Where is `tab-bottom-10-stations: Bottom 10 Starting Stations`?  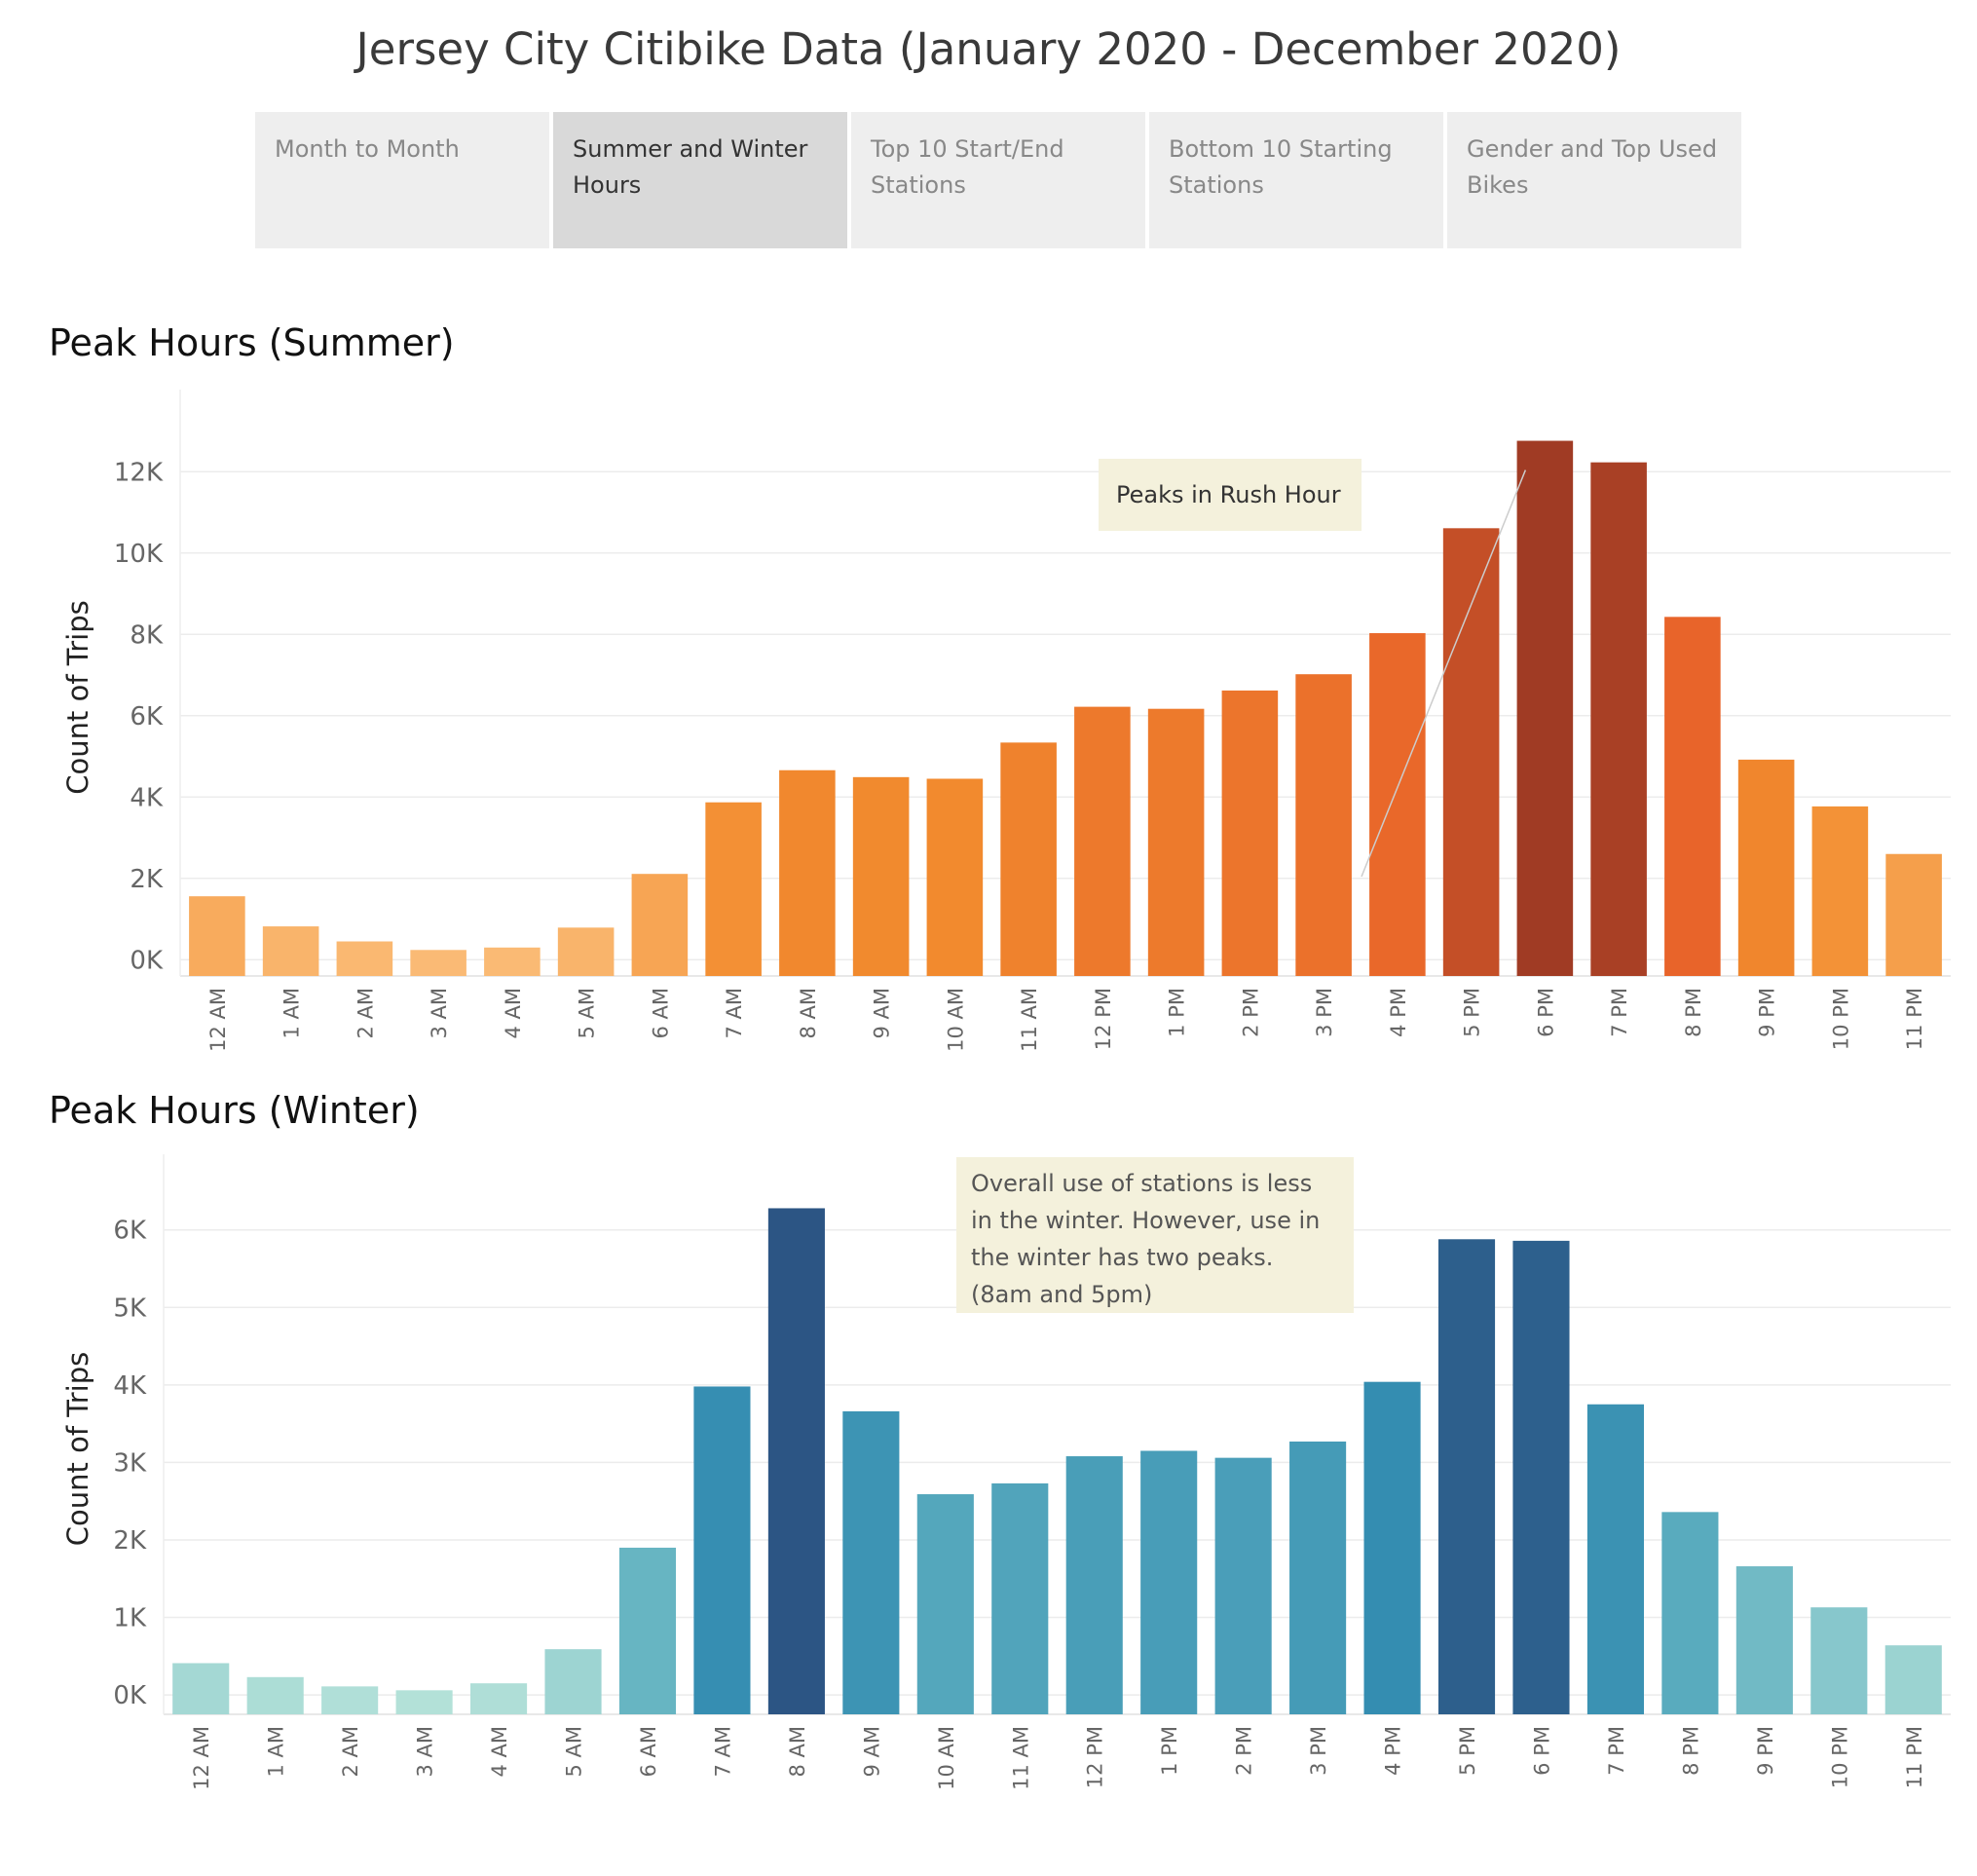
tab-bottom-10-stations: Bottom 10 Starting Stations is located at coordinates (1296, 180).